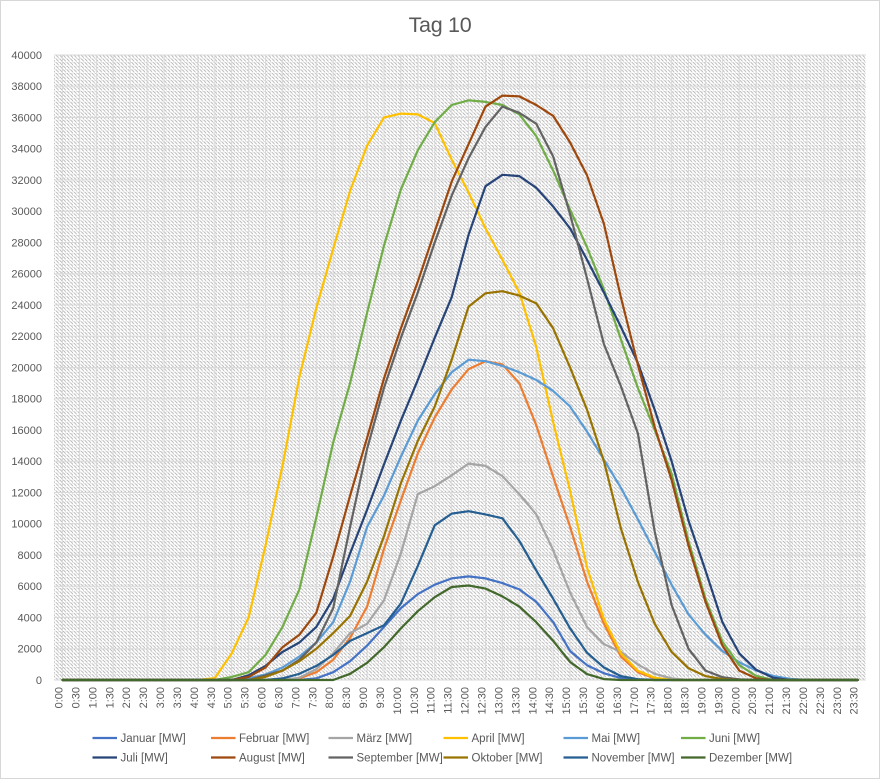 This screenshot has height=783, width=880. Describe the element at coordinates (26, 493) in the screenshot. I see `svg-text: 12000` at that location.